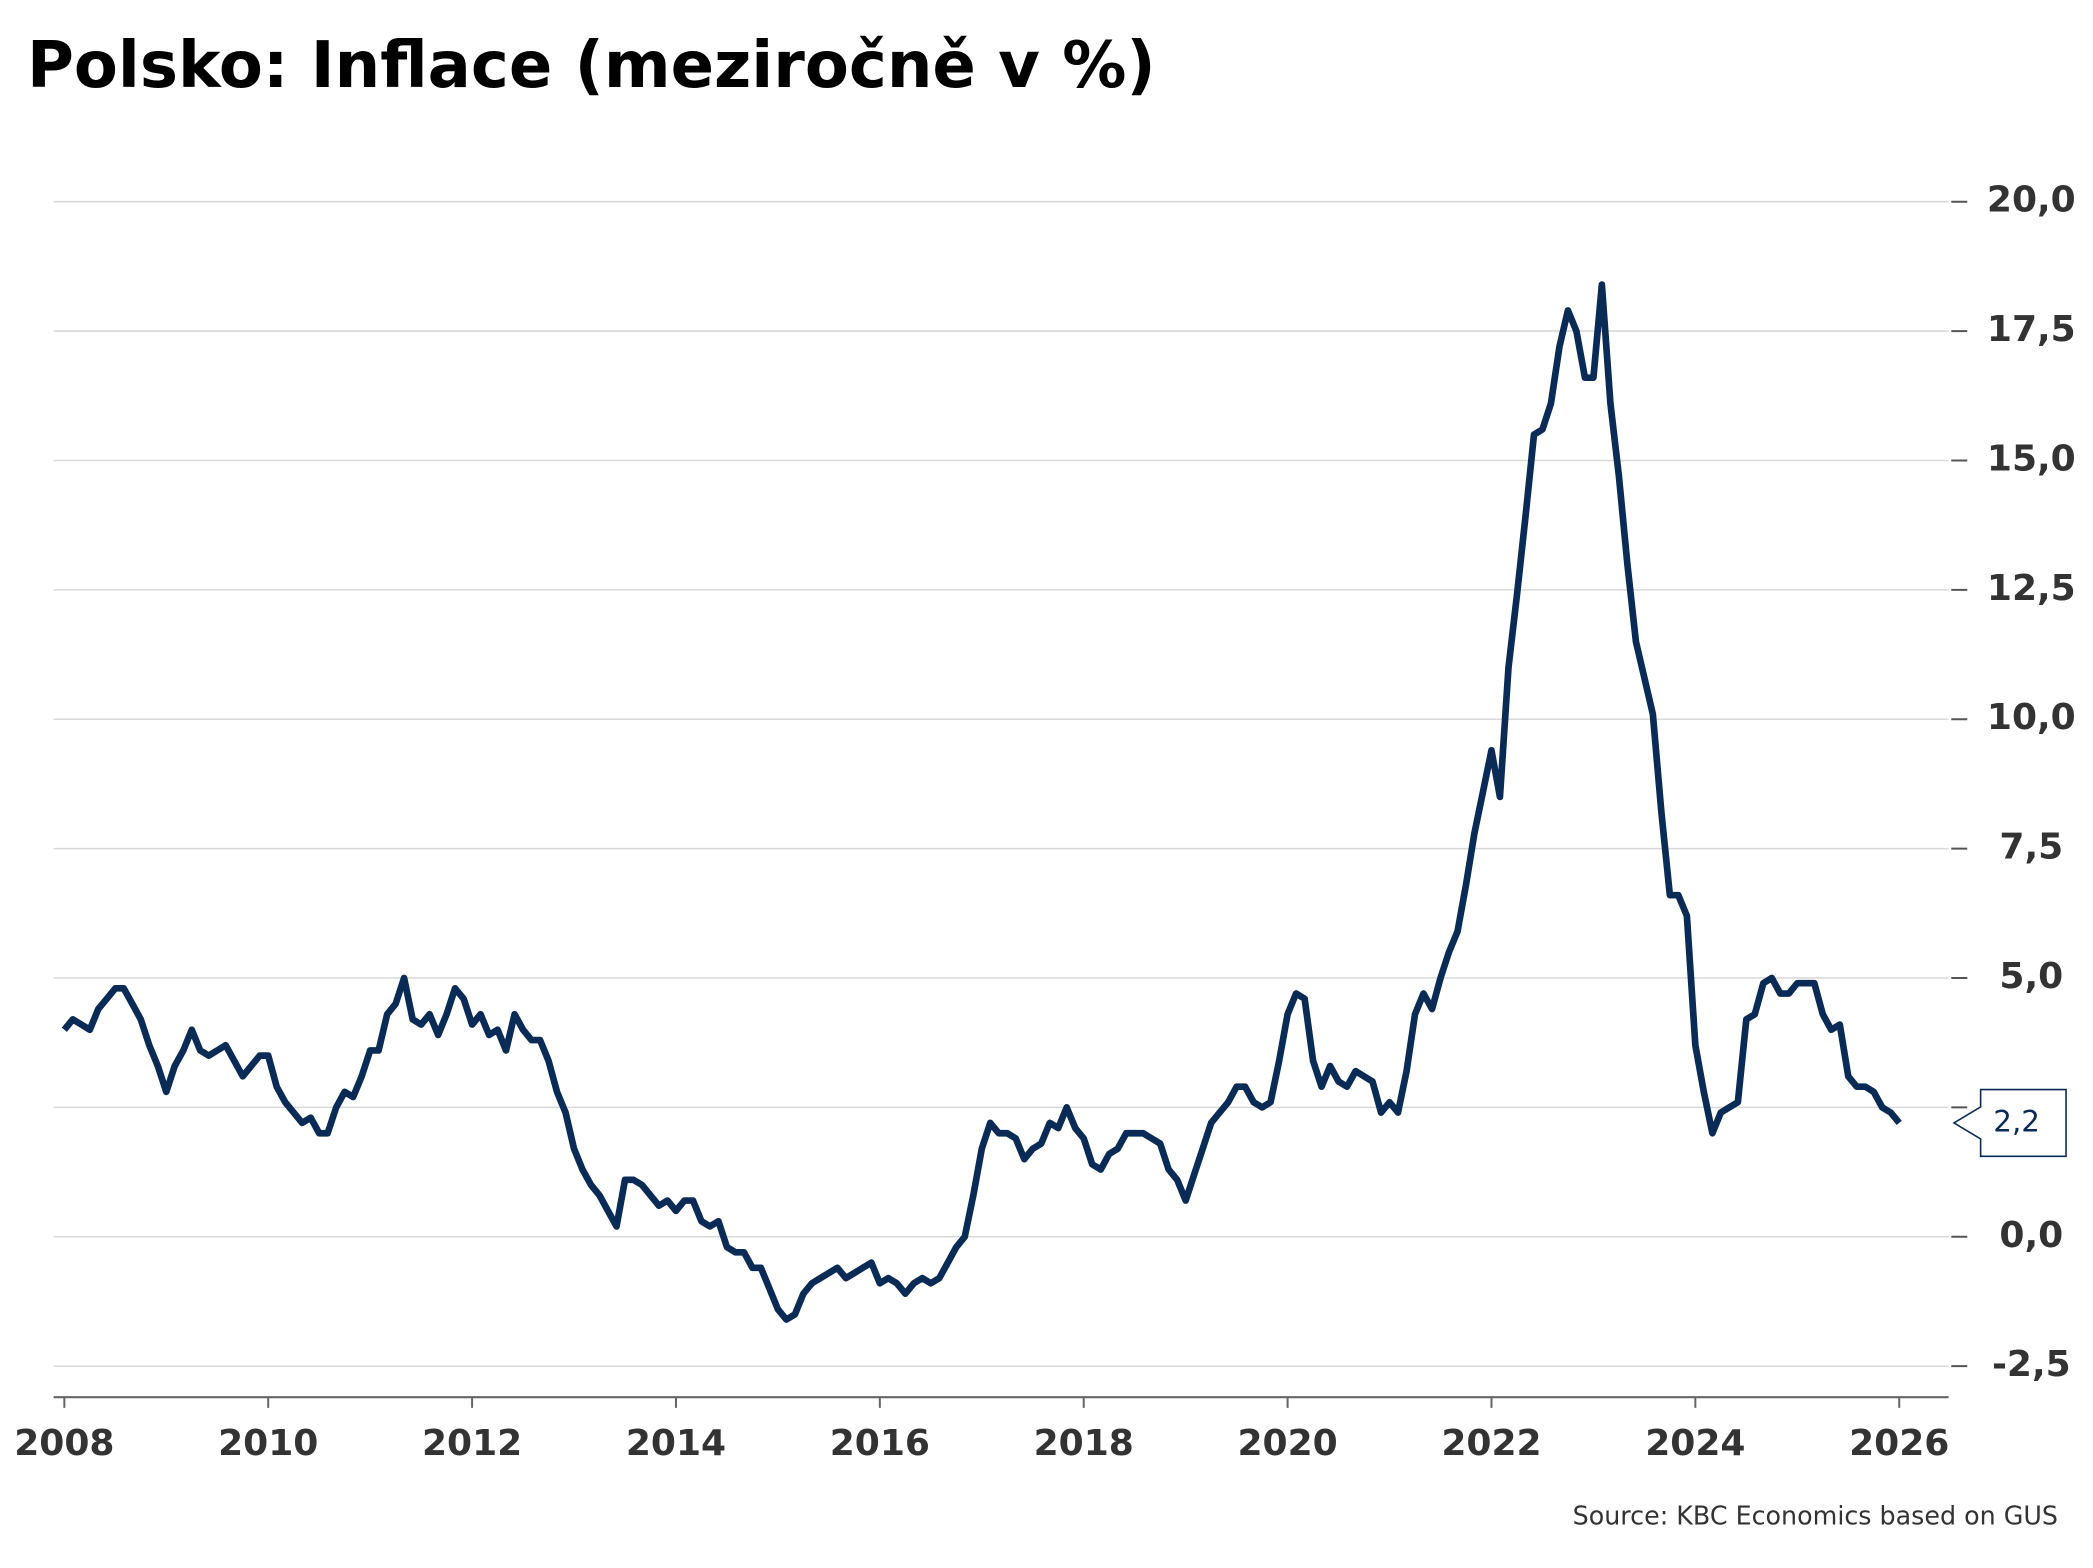 The width and height of the screenshot is (2093, 1568). What do you see at coordinates (1084, 1443) in the screenshot?
I see `x-tick-label: 2018` at bounding box center [1084, 1443].